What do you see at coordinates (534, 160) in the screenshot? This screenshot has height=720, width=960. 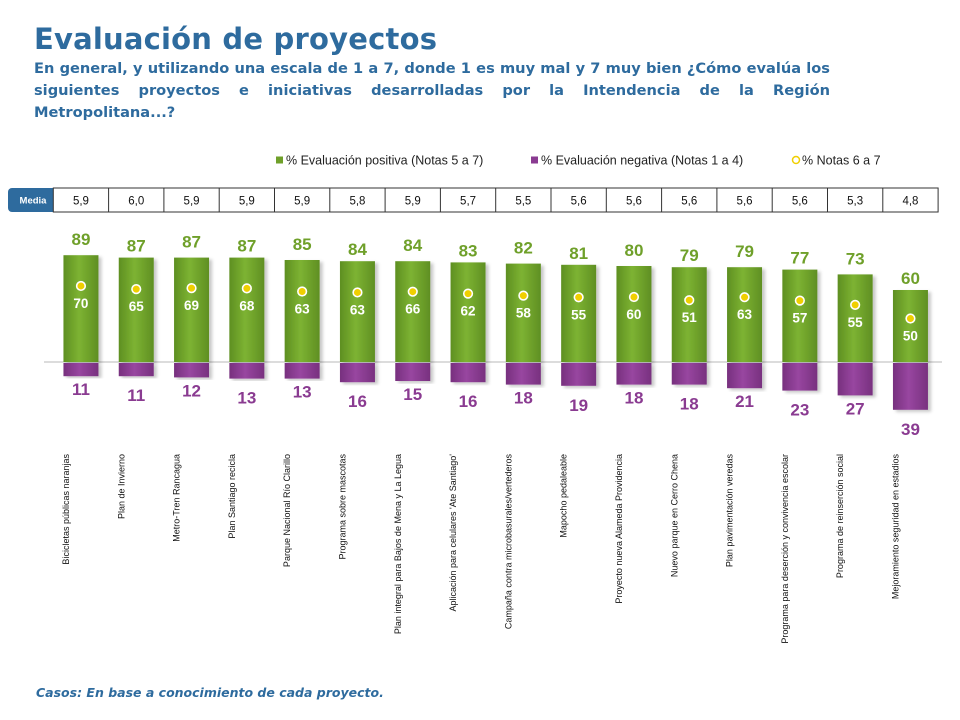 I see `legend-swatch-negative` at bounding box center [534, 160].